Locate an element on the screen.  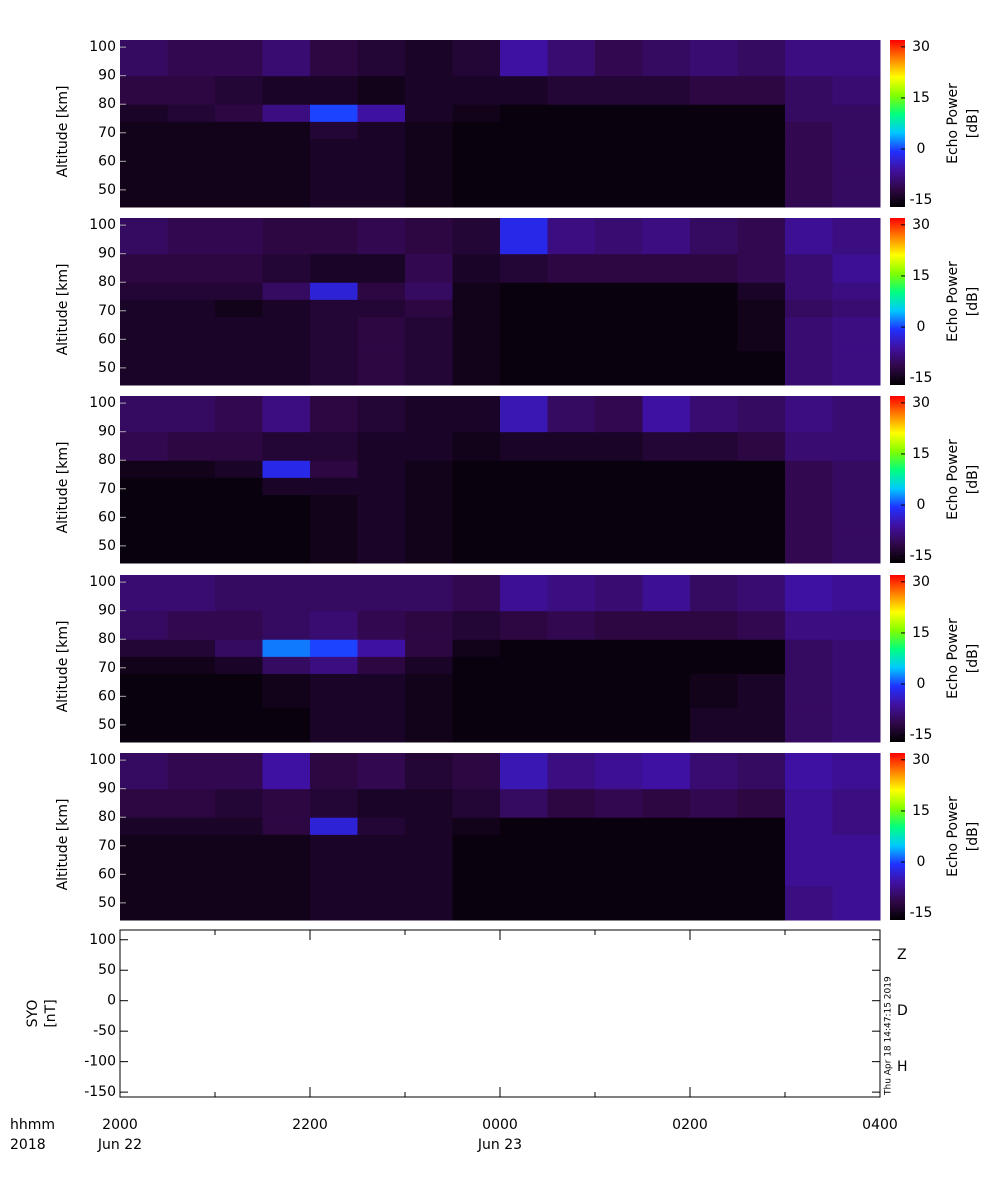
y-axis-label: [nT] is located at coordinates (51, 1013).